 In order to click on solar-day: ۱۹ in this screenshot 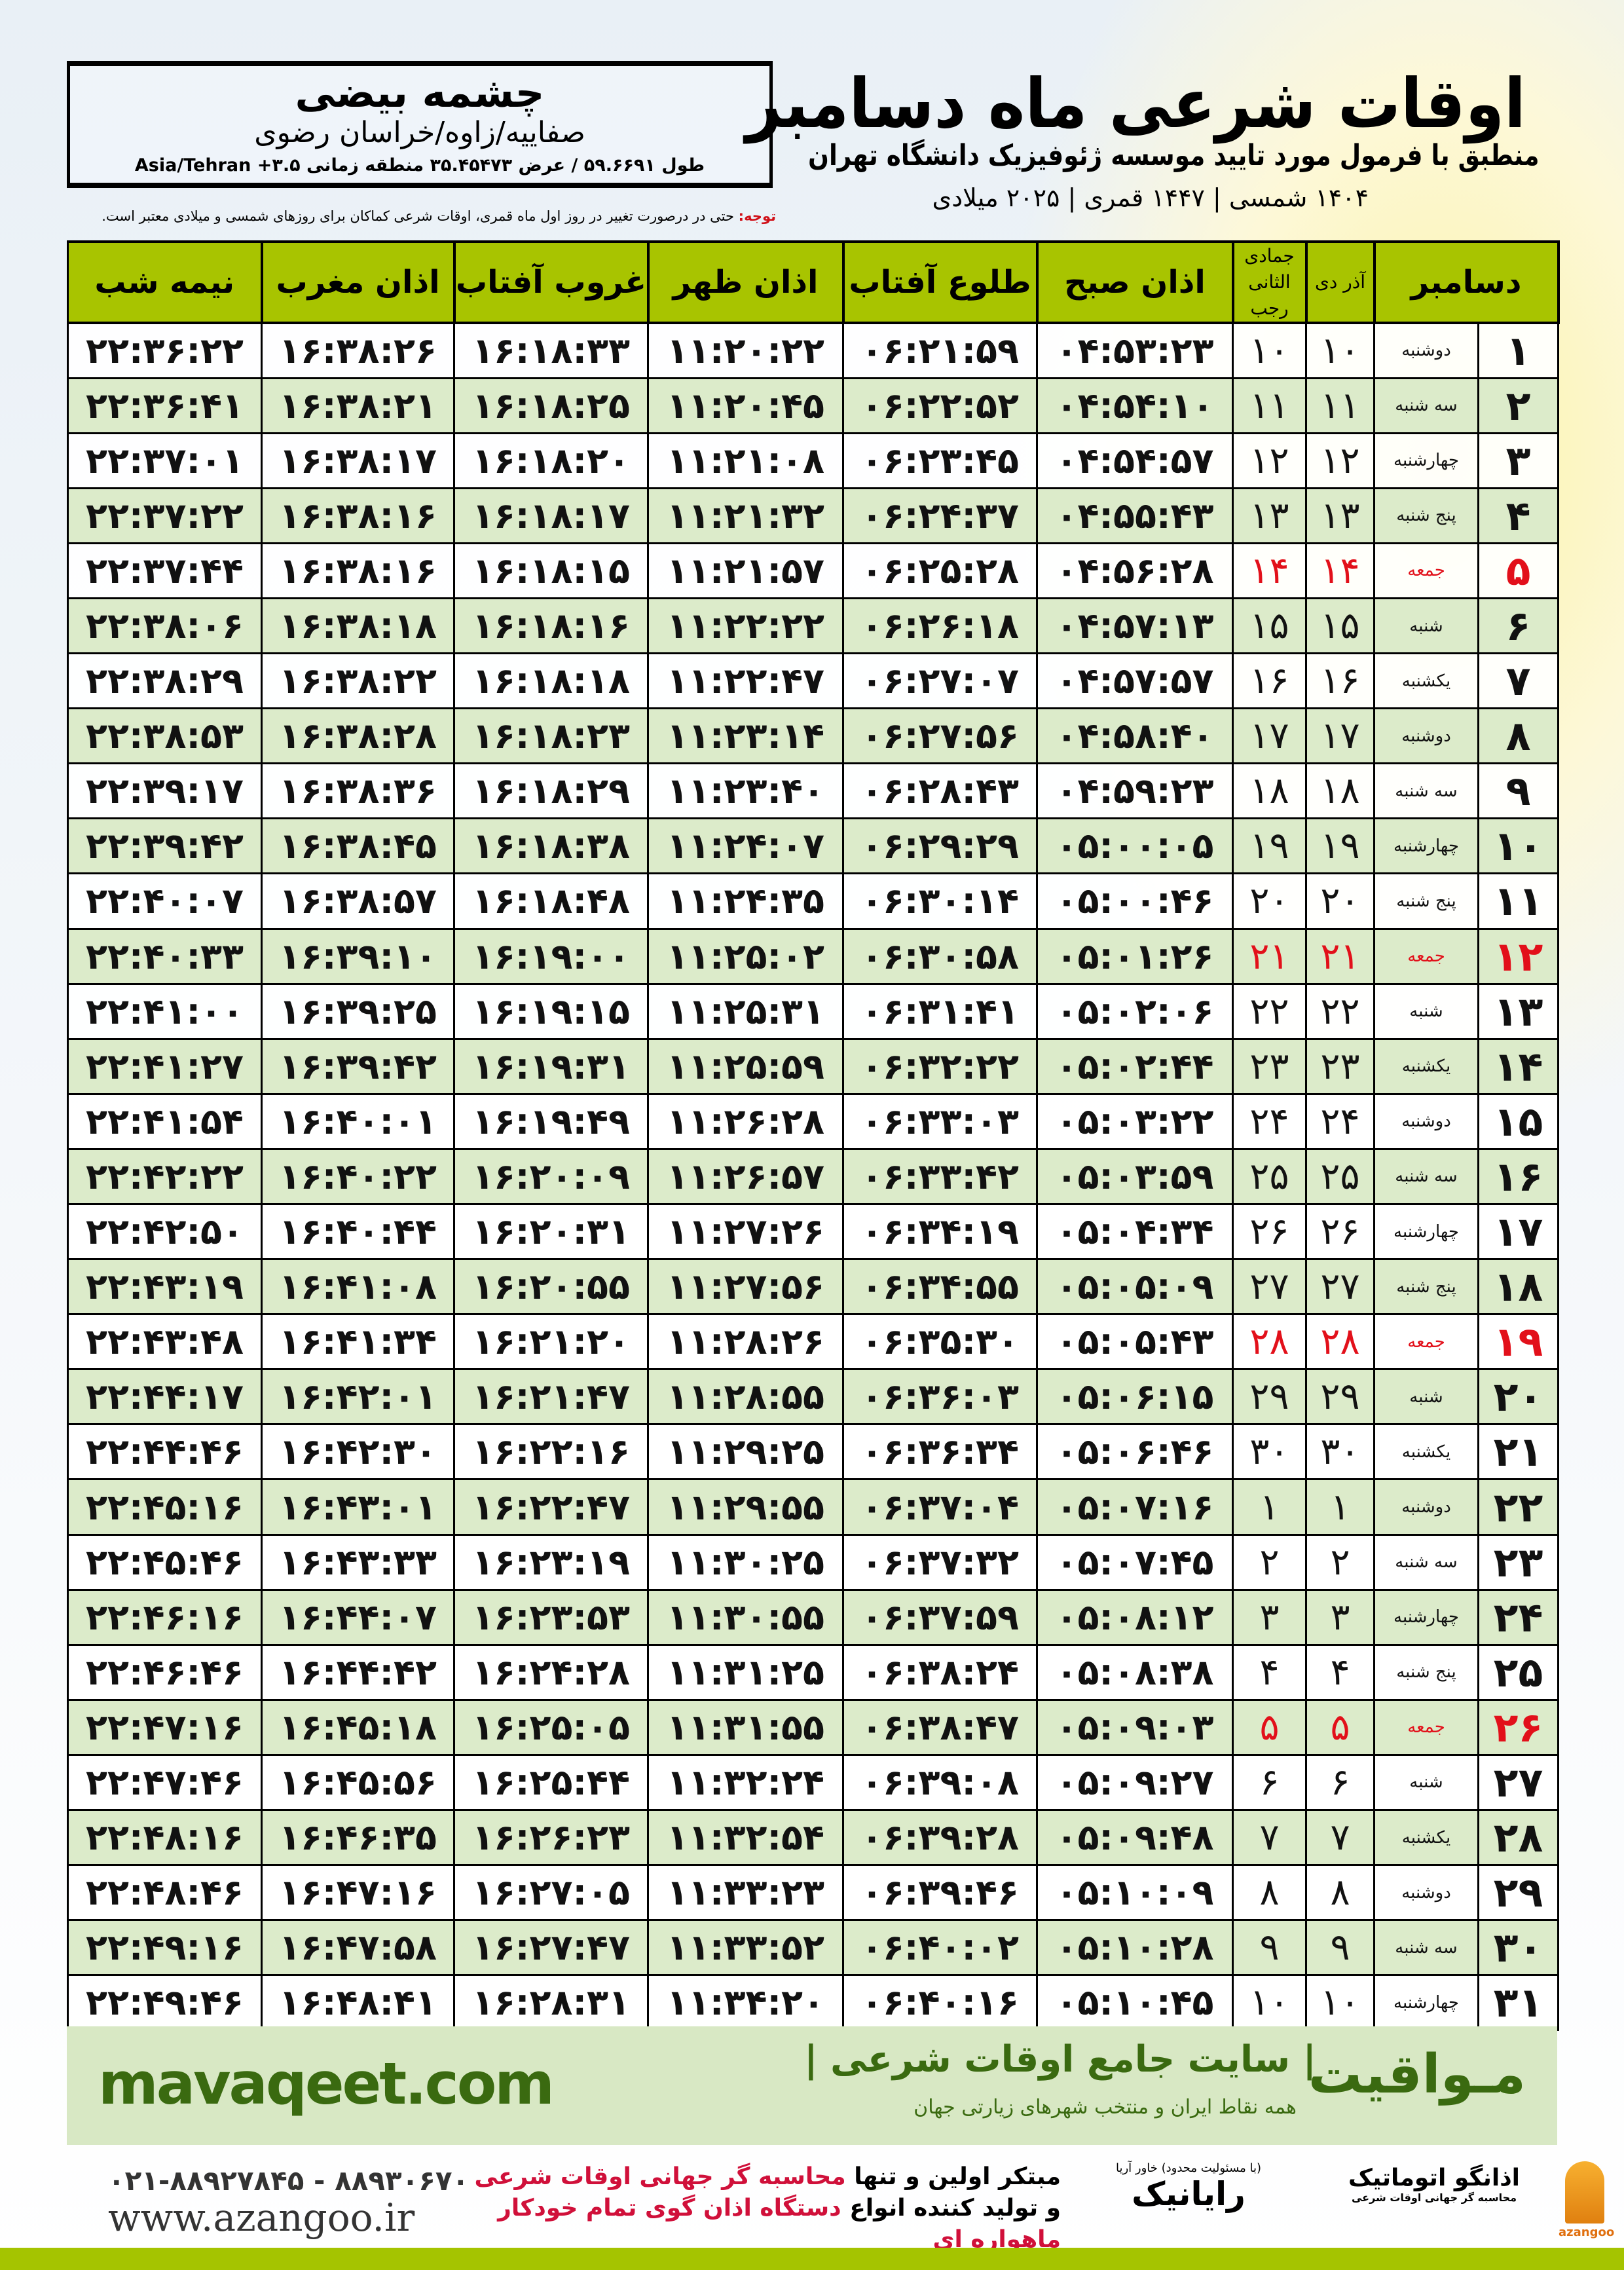, I will do `click(1340, 846)`.